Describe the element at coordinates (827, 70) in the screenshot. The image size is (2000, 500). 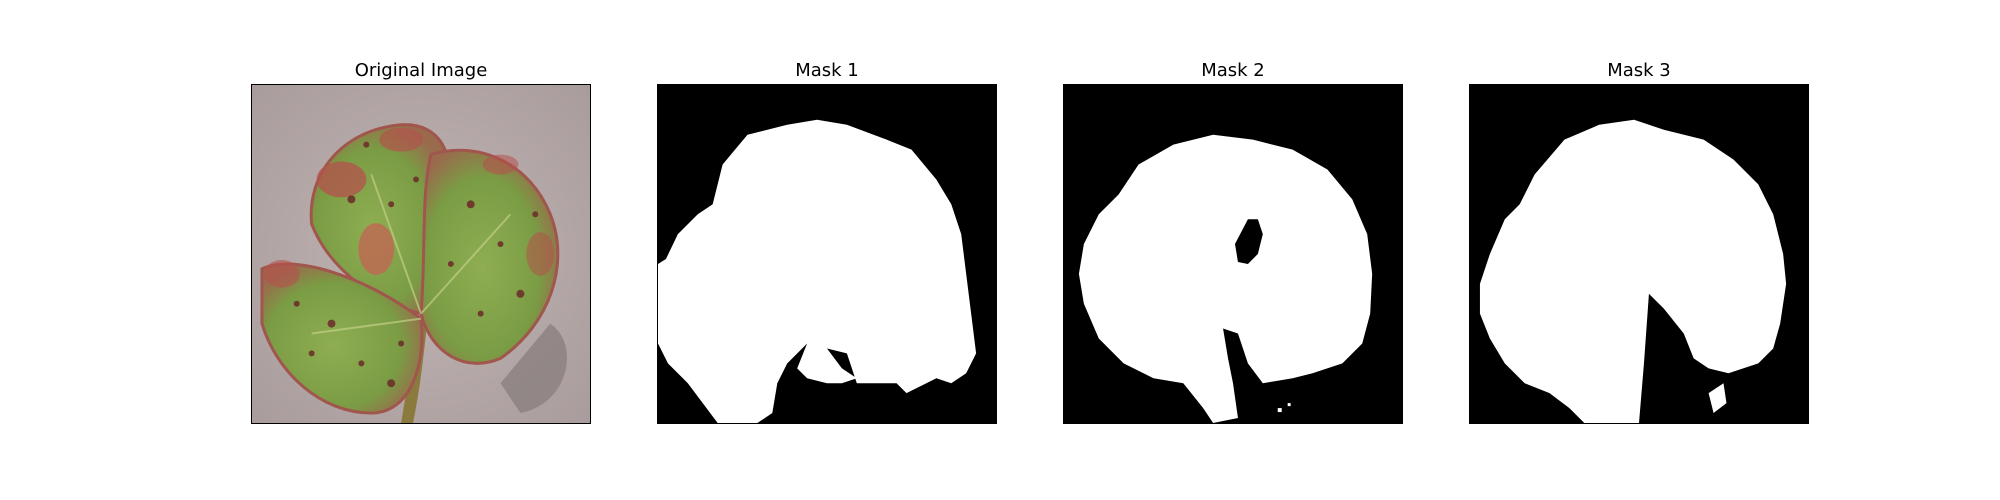
I see `panel-title: Mask 1` at that location.